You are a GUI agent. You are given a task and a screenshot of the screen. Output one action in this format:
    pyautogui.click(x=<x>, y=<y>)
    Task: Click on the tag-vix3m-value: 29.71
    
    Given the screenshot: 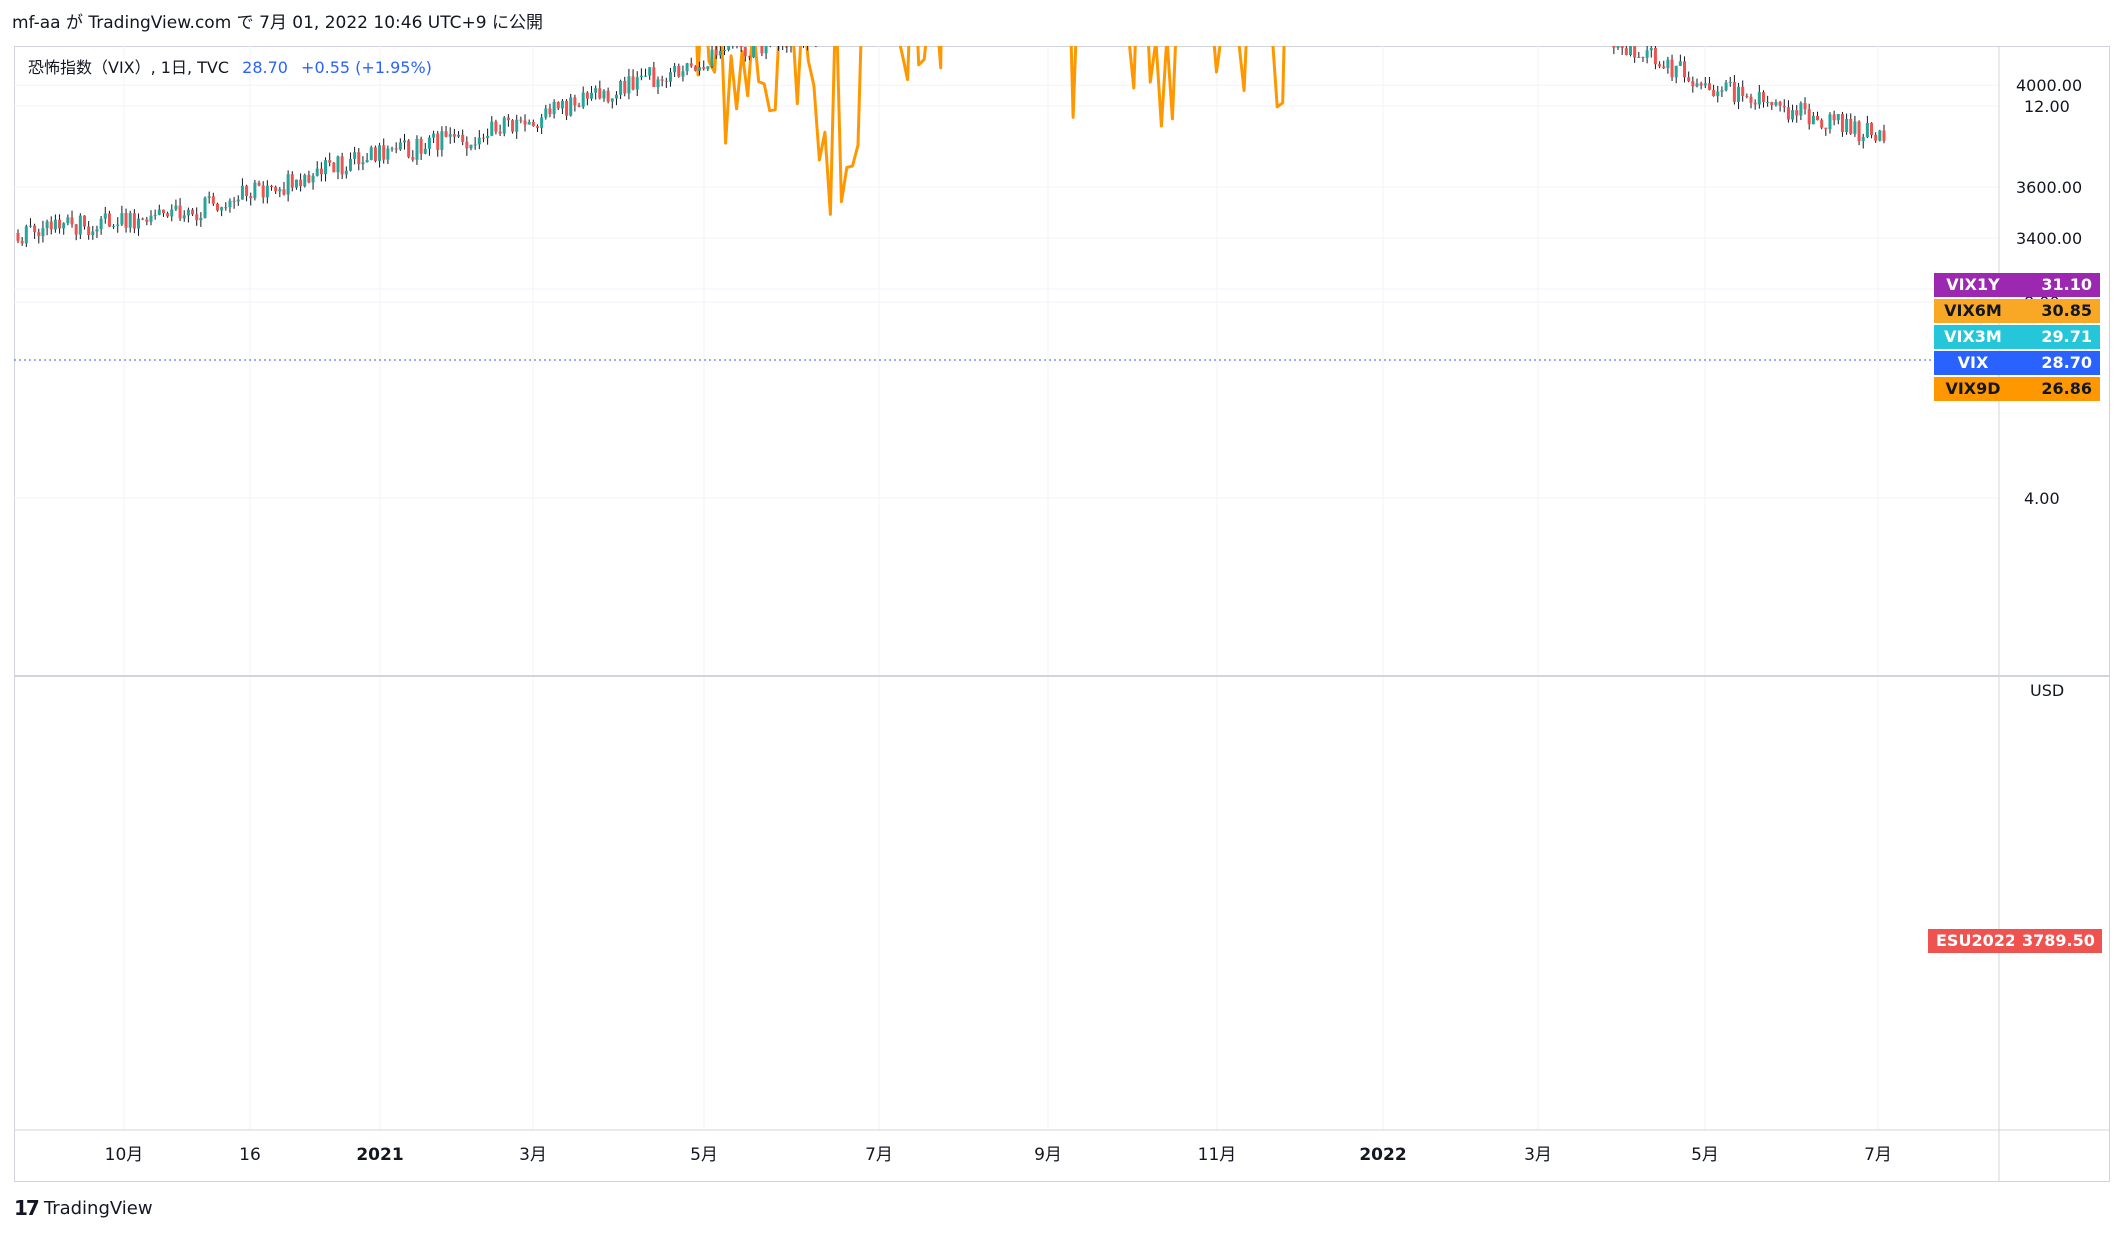 What is the action you would take?
    pyautogui.click(x=2056, y=337)
    